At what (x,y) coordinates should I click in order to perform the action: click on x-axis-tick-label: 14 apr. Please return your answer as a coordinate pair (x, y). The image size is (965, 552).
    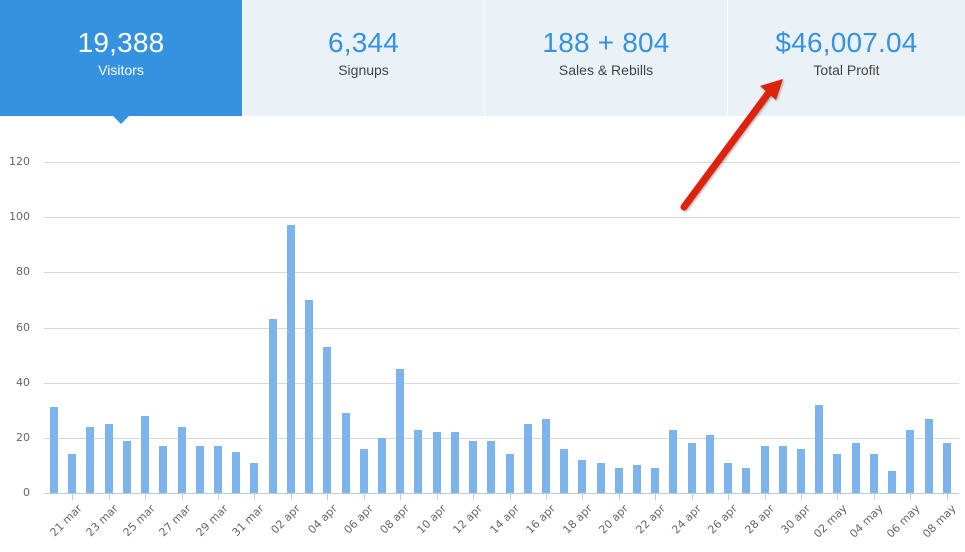
    Looking at the image, I should click on (504, 519).